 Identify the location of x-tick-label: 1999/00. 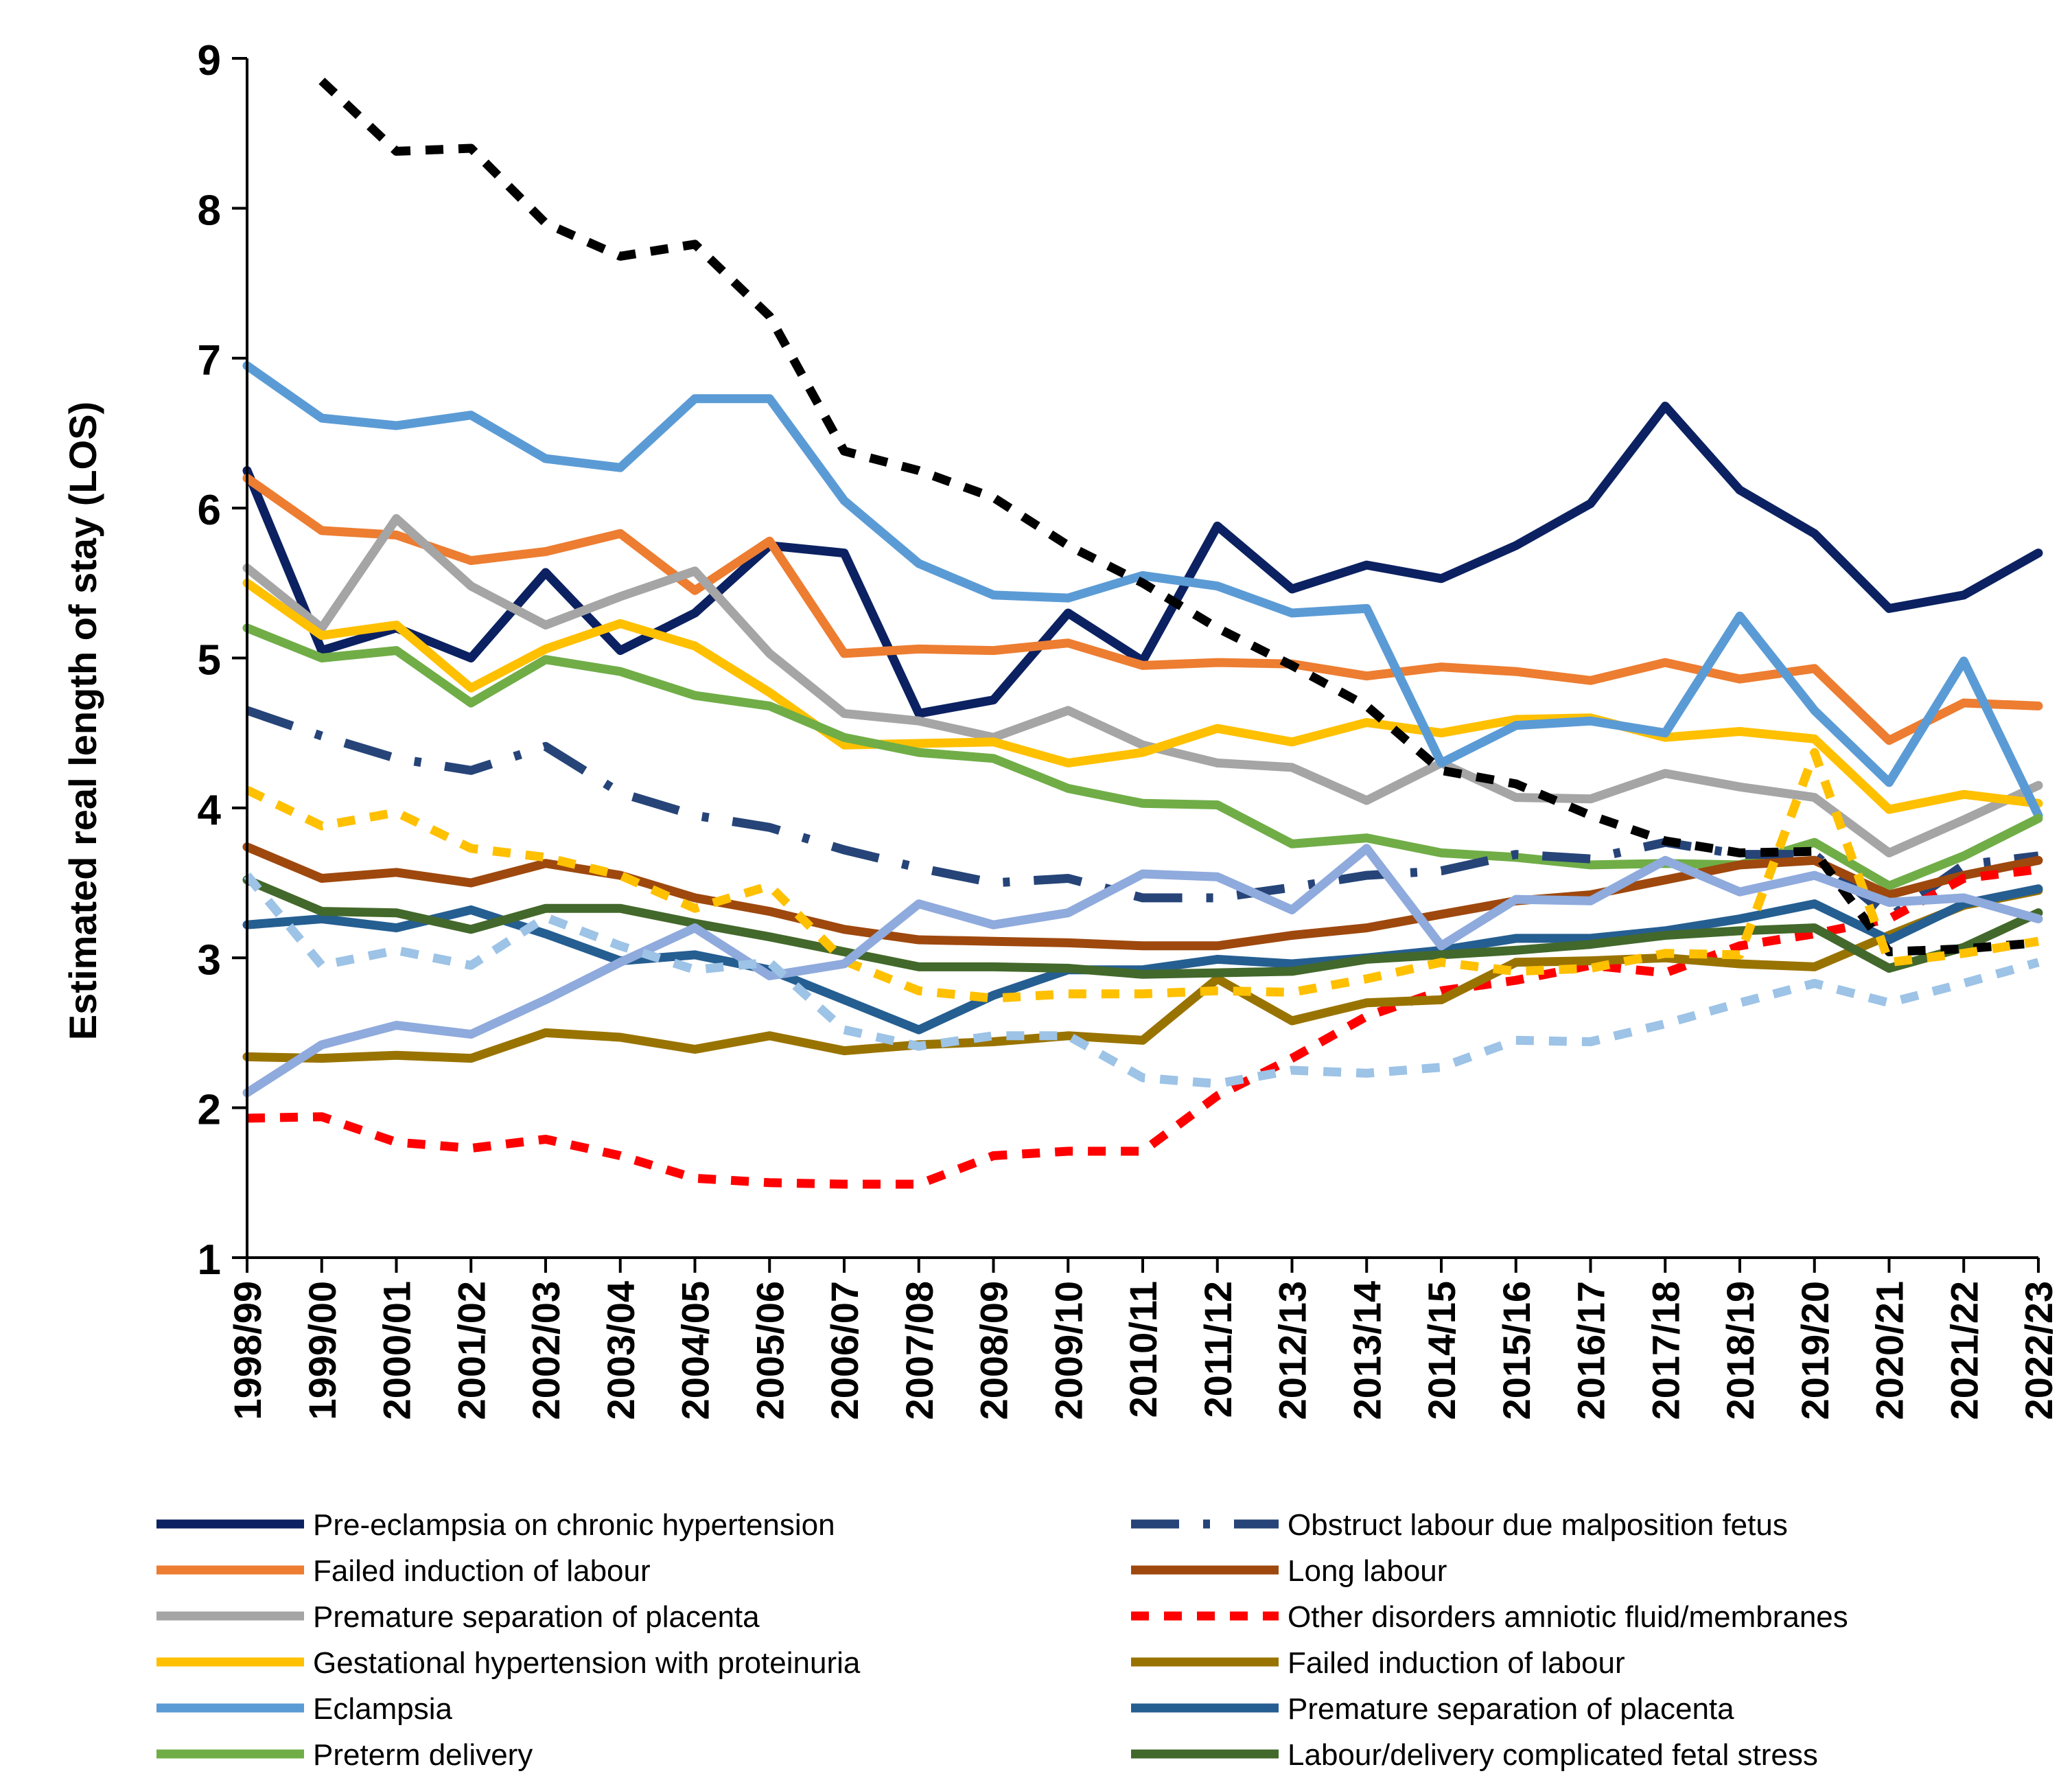
(323, 1350).